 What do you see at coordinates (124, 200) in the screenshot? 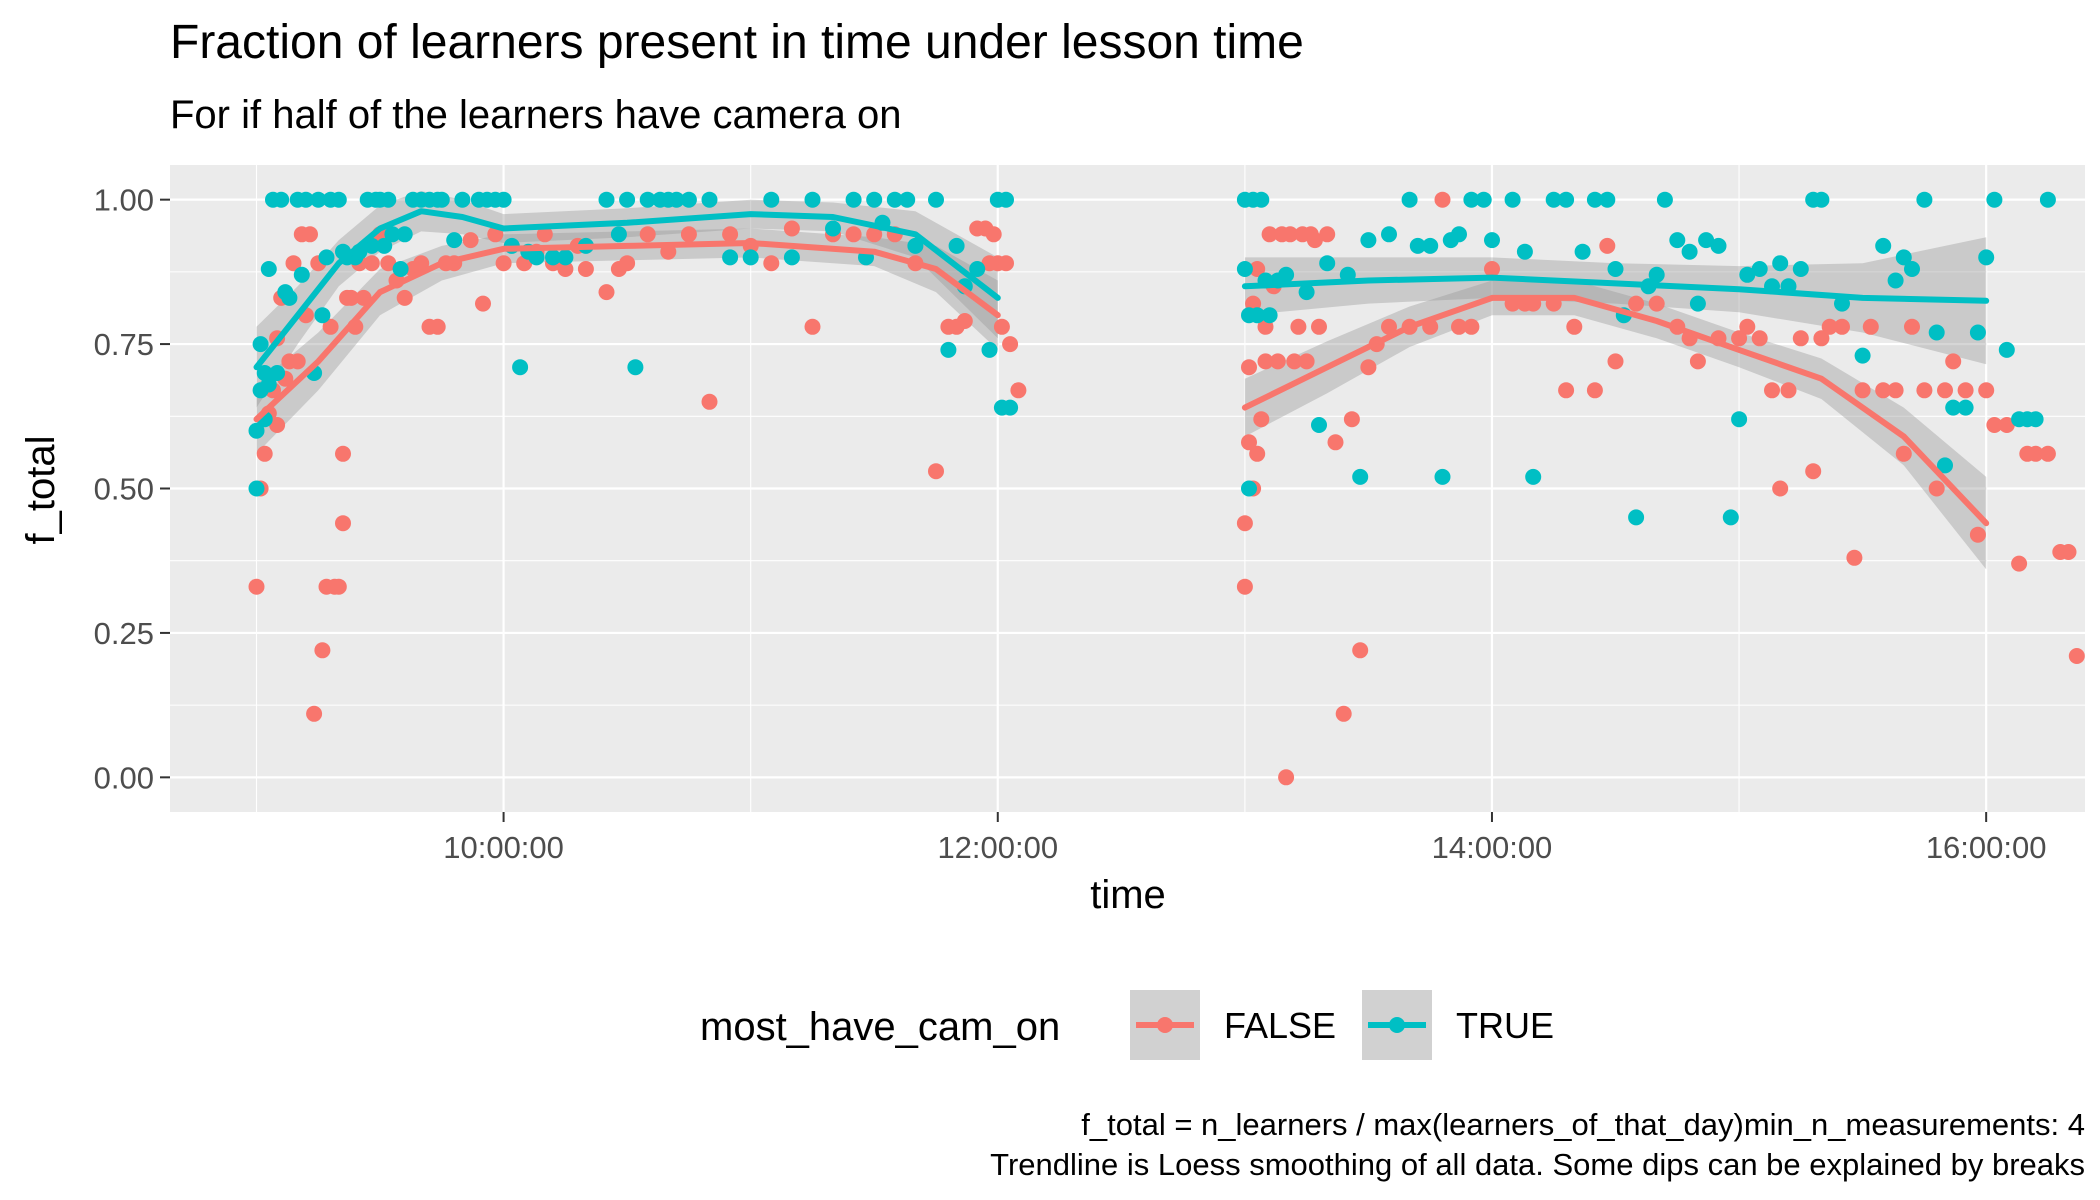
I see `y-tick-label: 1.00` at bounding box center [124, 200].